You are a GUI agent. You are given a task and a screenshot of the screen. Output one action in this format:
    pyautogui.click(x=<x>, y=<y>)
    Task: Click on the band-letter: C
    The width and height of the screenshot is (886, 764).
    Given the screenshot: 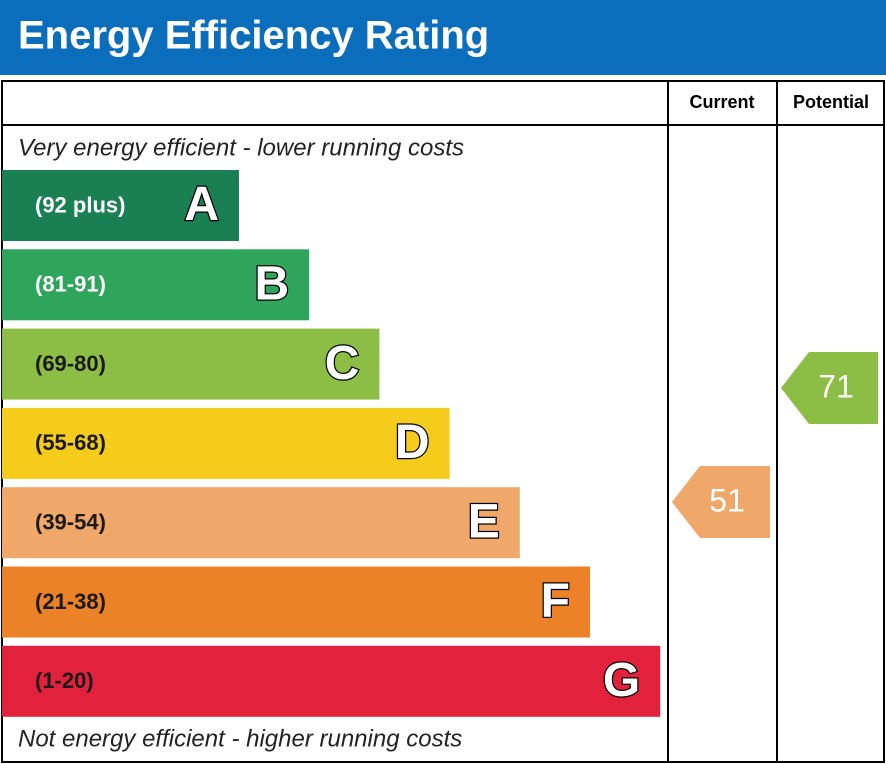 What is the action you would take?
    pyautogui.click(x=342, y=363)
    